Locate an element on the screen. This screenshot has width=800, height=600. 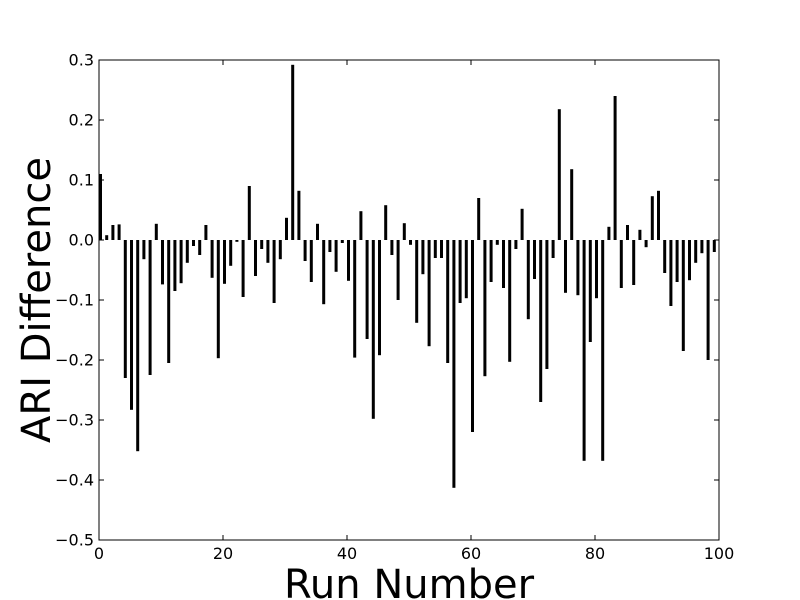
y-tick-label: −0.2 is located at coordinates (74, 360).